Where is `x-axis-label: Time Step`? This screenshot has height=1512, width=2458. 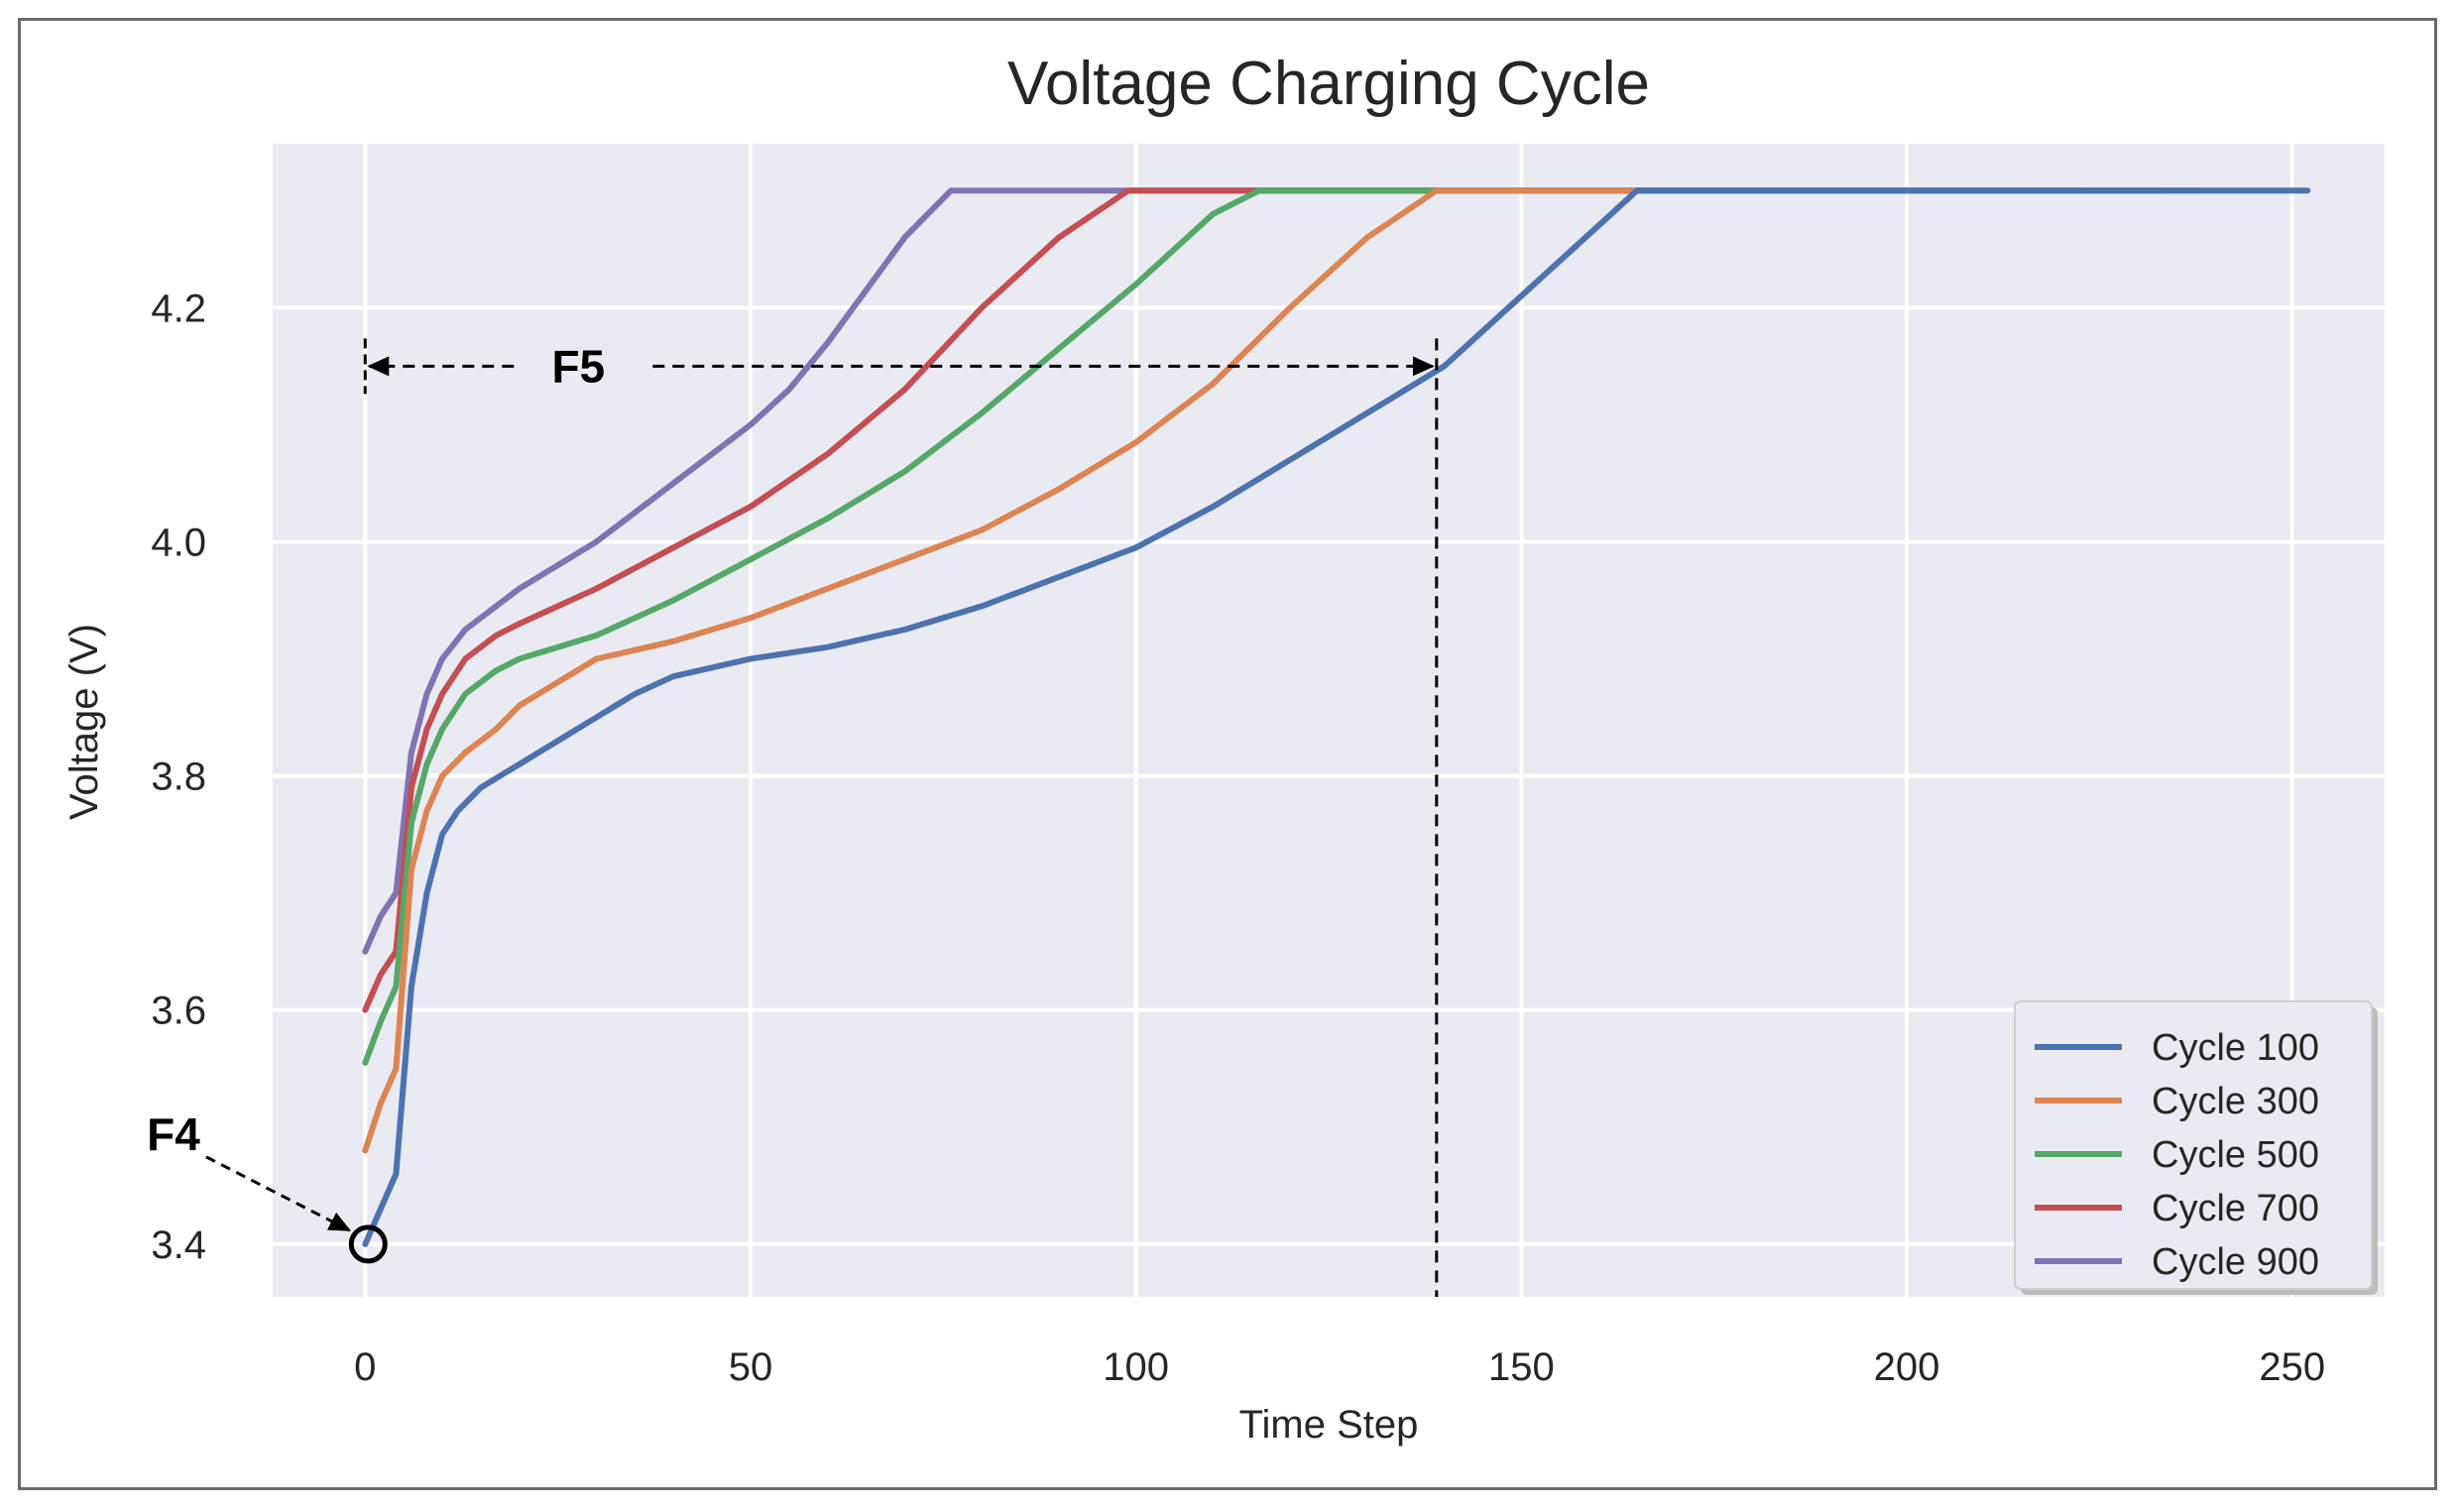
x-axis-label: Time Step is located at coordinates (1329, 1425).